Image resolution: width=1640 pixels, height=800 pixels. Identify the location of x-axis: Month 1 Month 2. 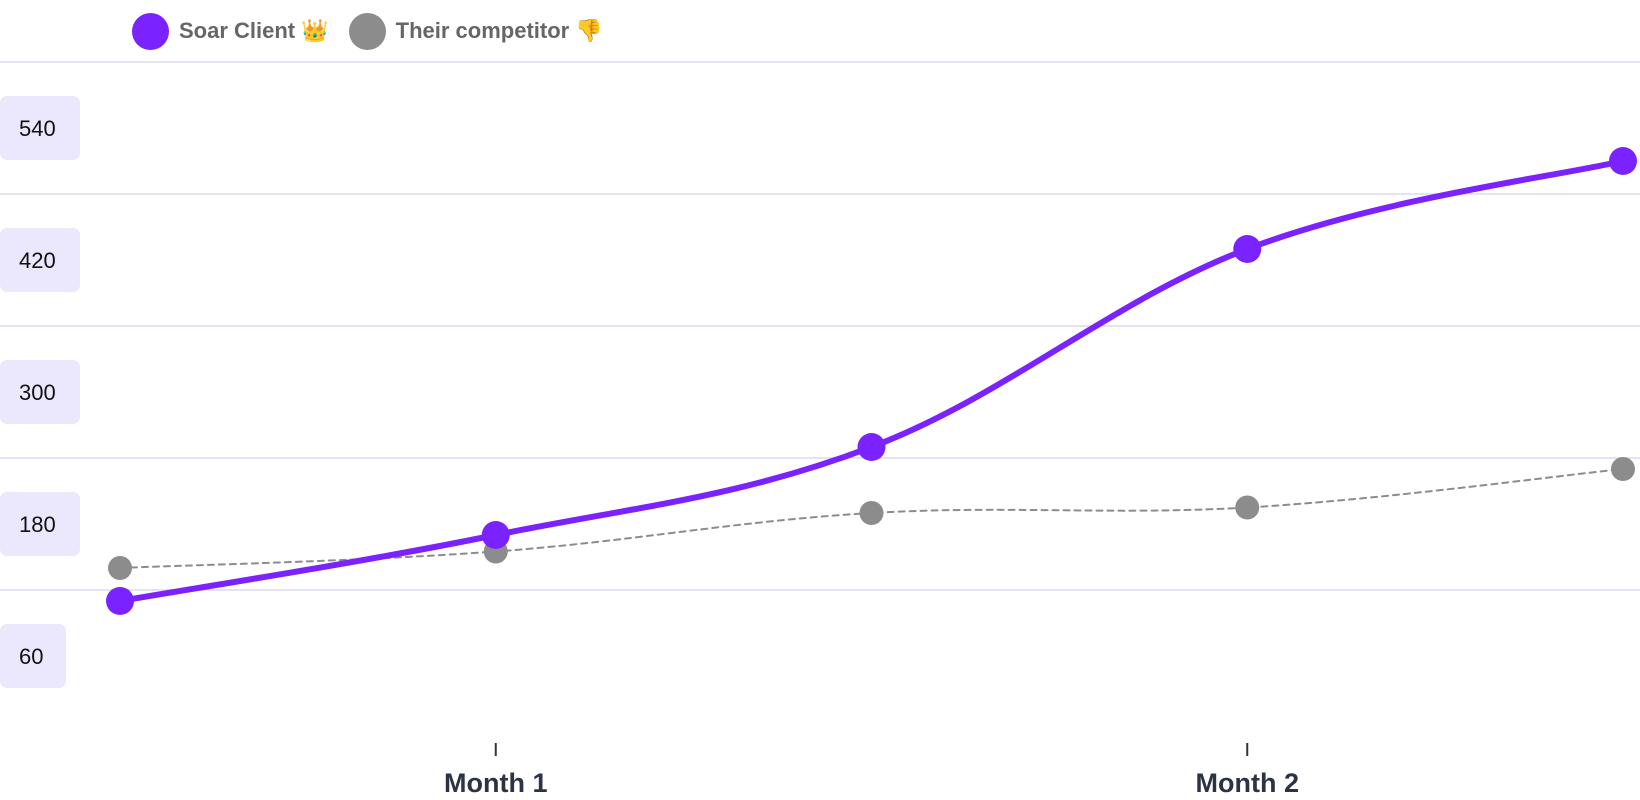
(871, 770).